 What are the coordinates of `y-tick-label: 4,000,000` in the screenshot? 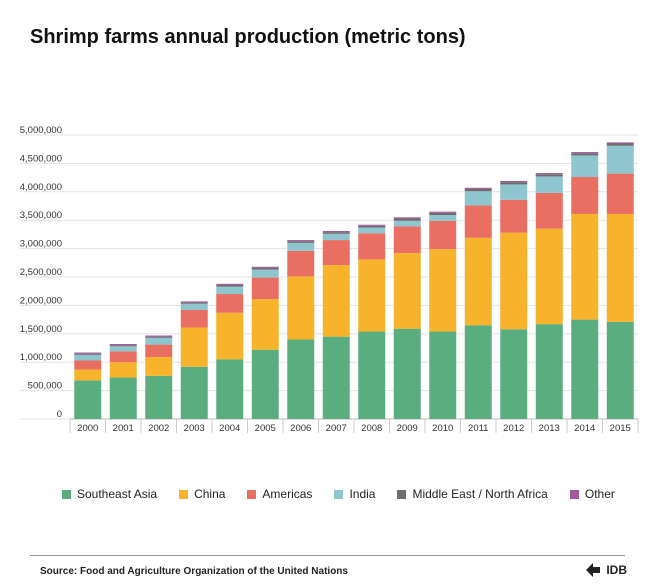 It's located at (41, 187).